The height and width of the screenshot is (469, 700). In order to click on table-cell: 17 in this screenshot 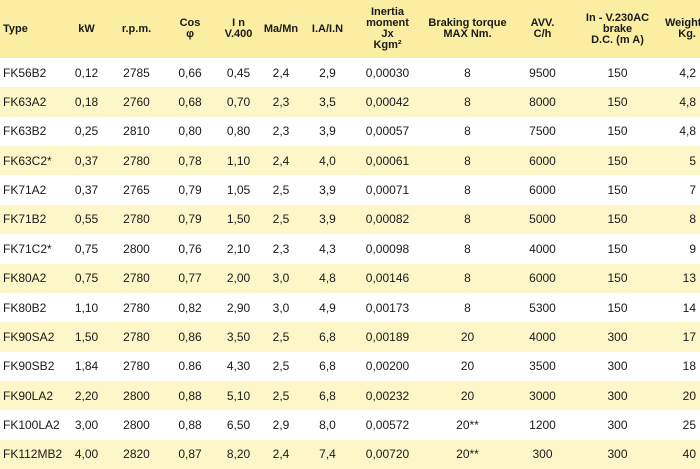, I will do `click(682, 337)`.